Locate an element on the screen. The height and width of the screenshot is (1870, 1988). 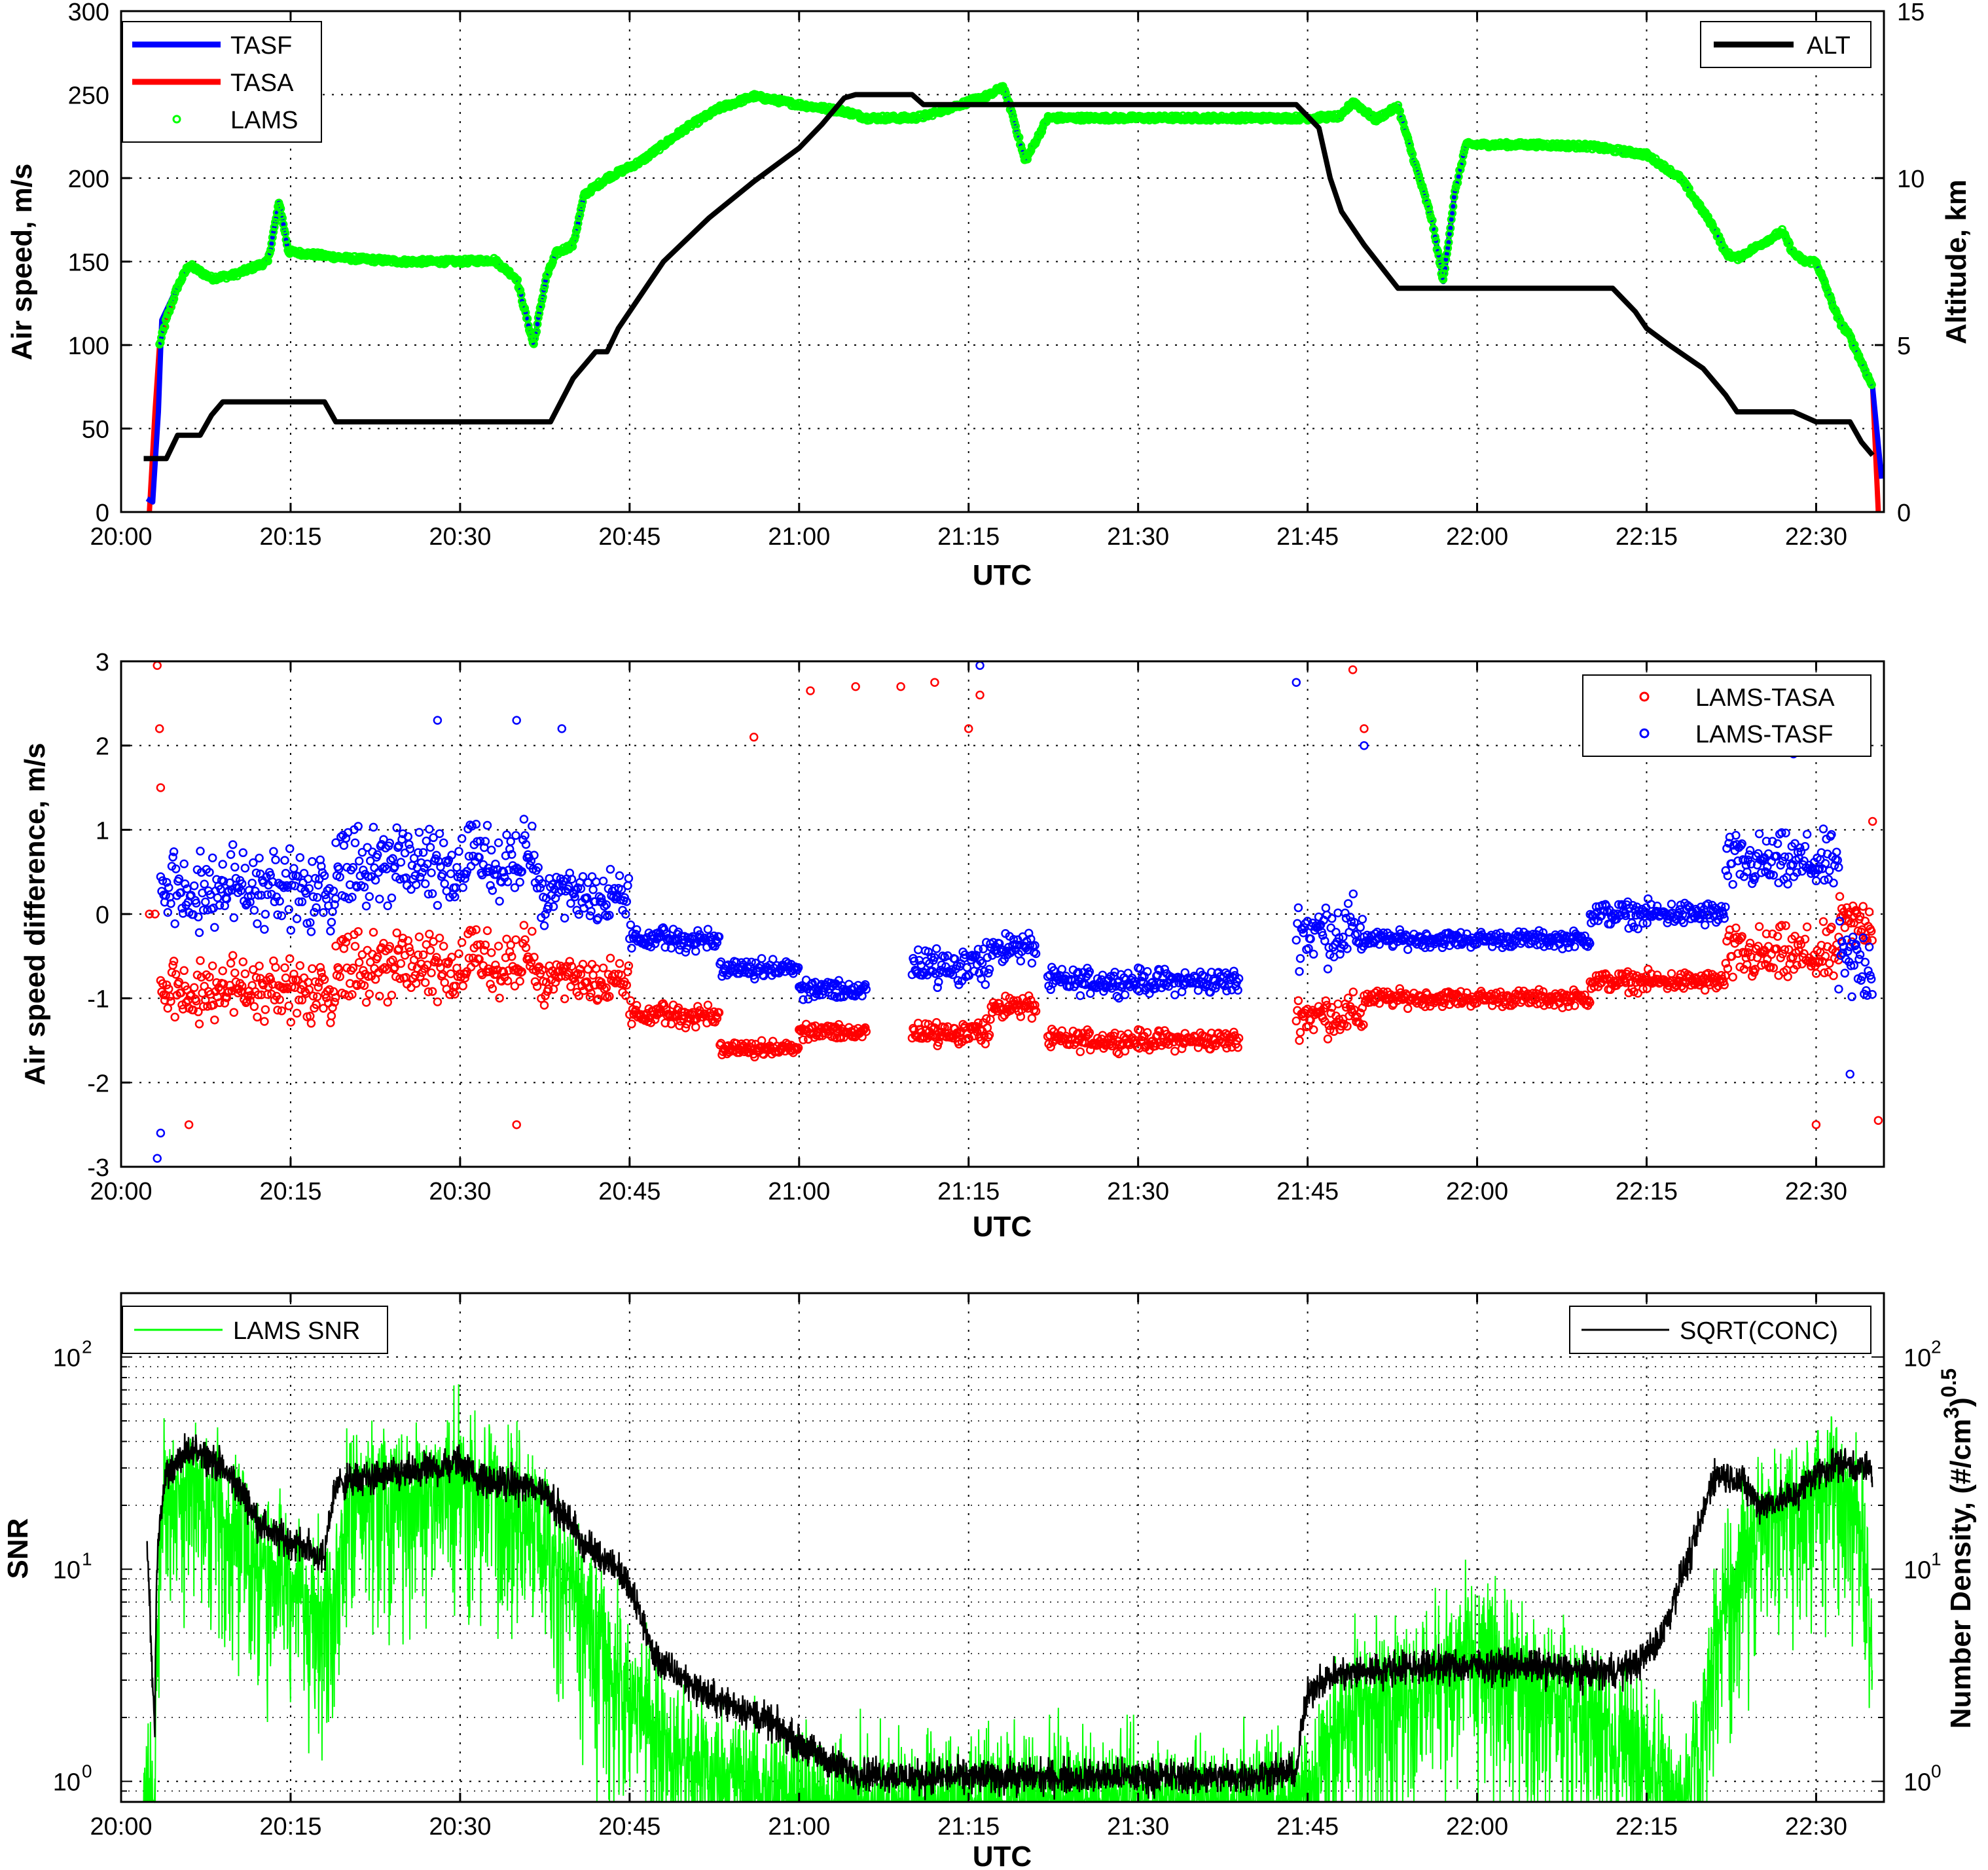
y-tick-label: 50 is located at coordinates (95, 430).